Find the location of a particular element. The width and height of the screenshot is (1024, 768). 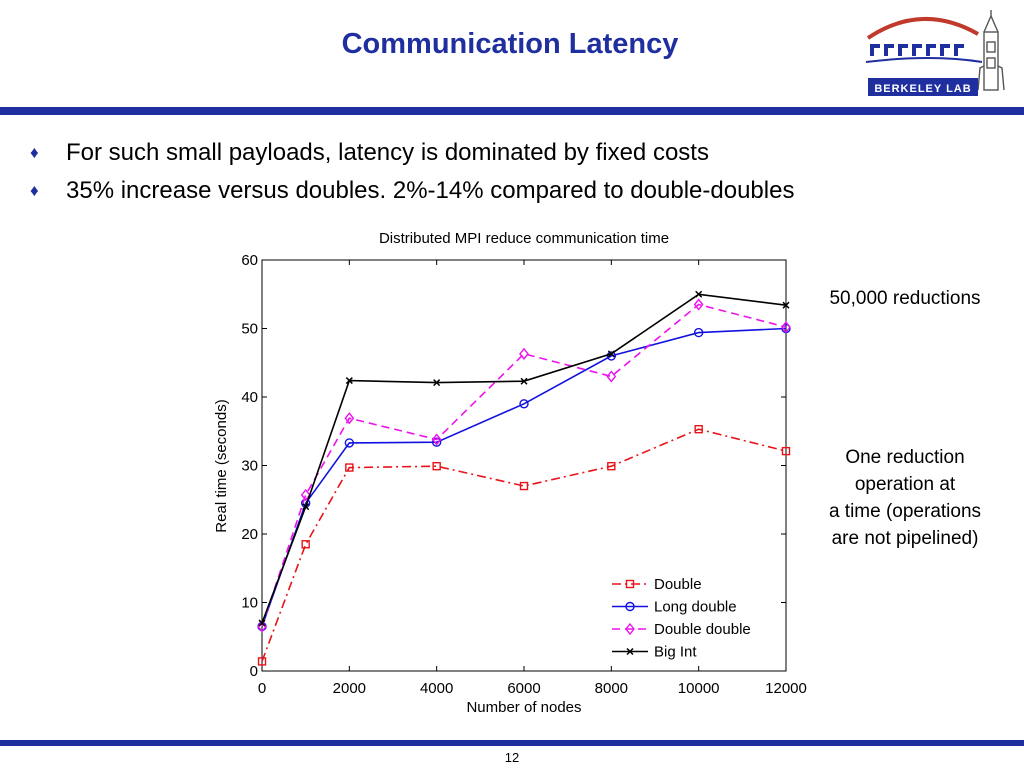

slide-title: Communication Latency is located at coordinates (510, 44).